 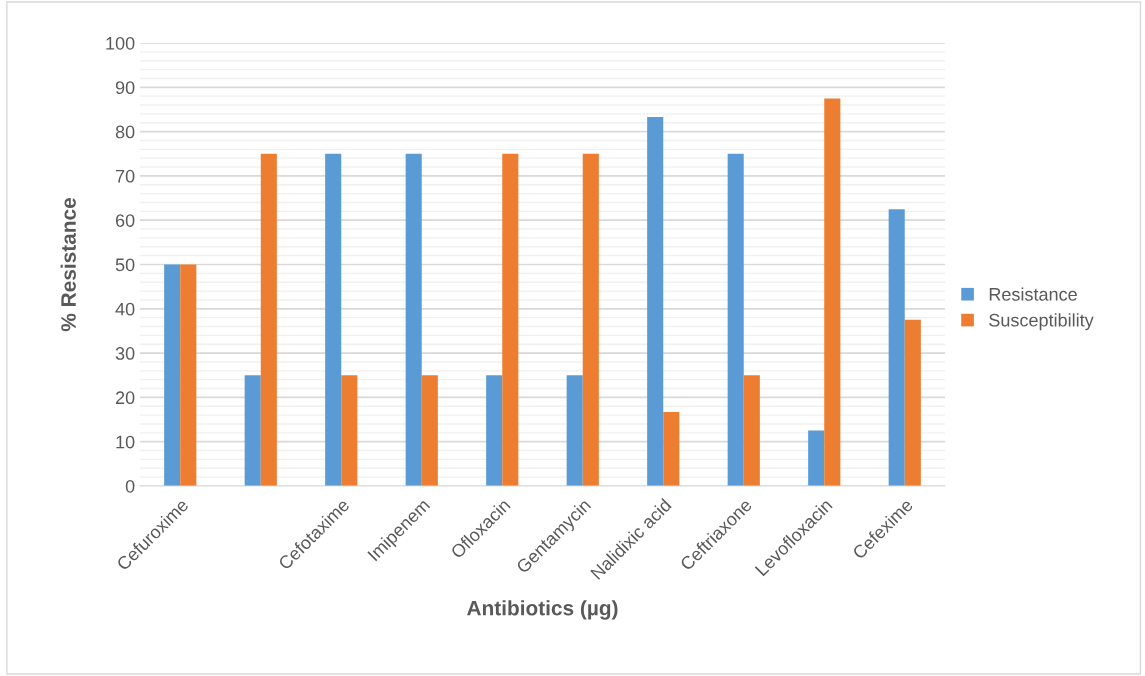 What do you see at coordinates (125, 442) in the screenshot?
I see `y-tick-label: 10` at bounding box center [125, 442].